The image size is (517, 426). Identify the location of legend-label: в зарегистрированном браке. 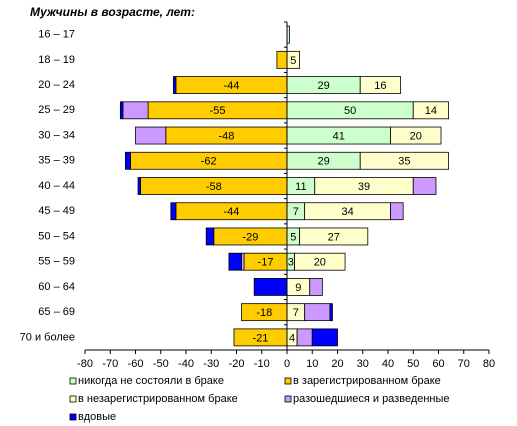
(367, 381).